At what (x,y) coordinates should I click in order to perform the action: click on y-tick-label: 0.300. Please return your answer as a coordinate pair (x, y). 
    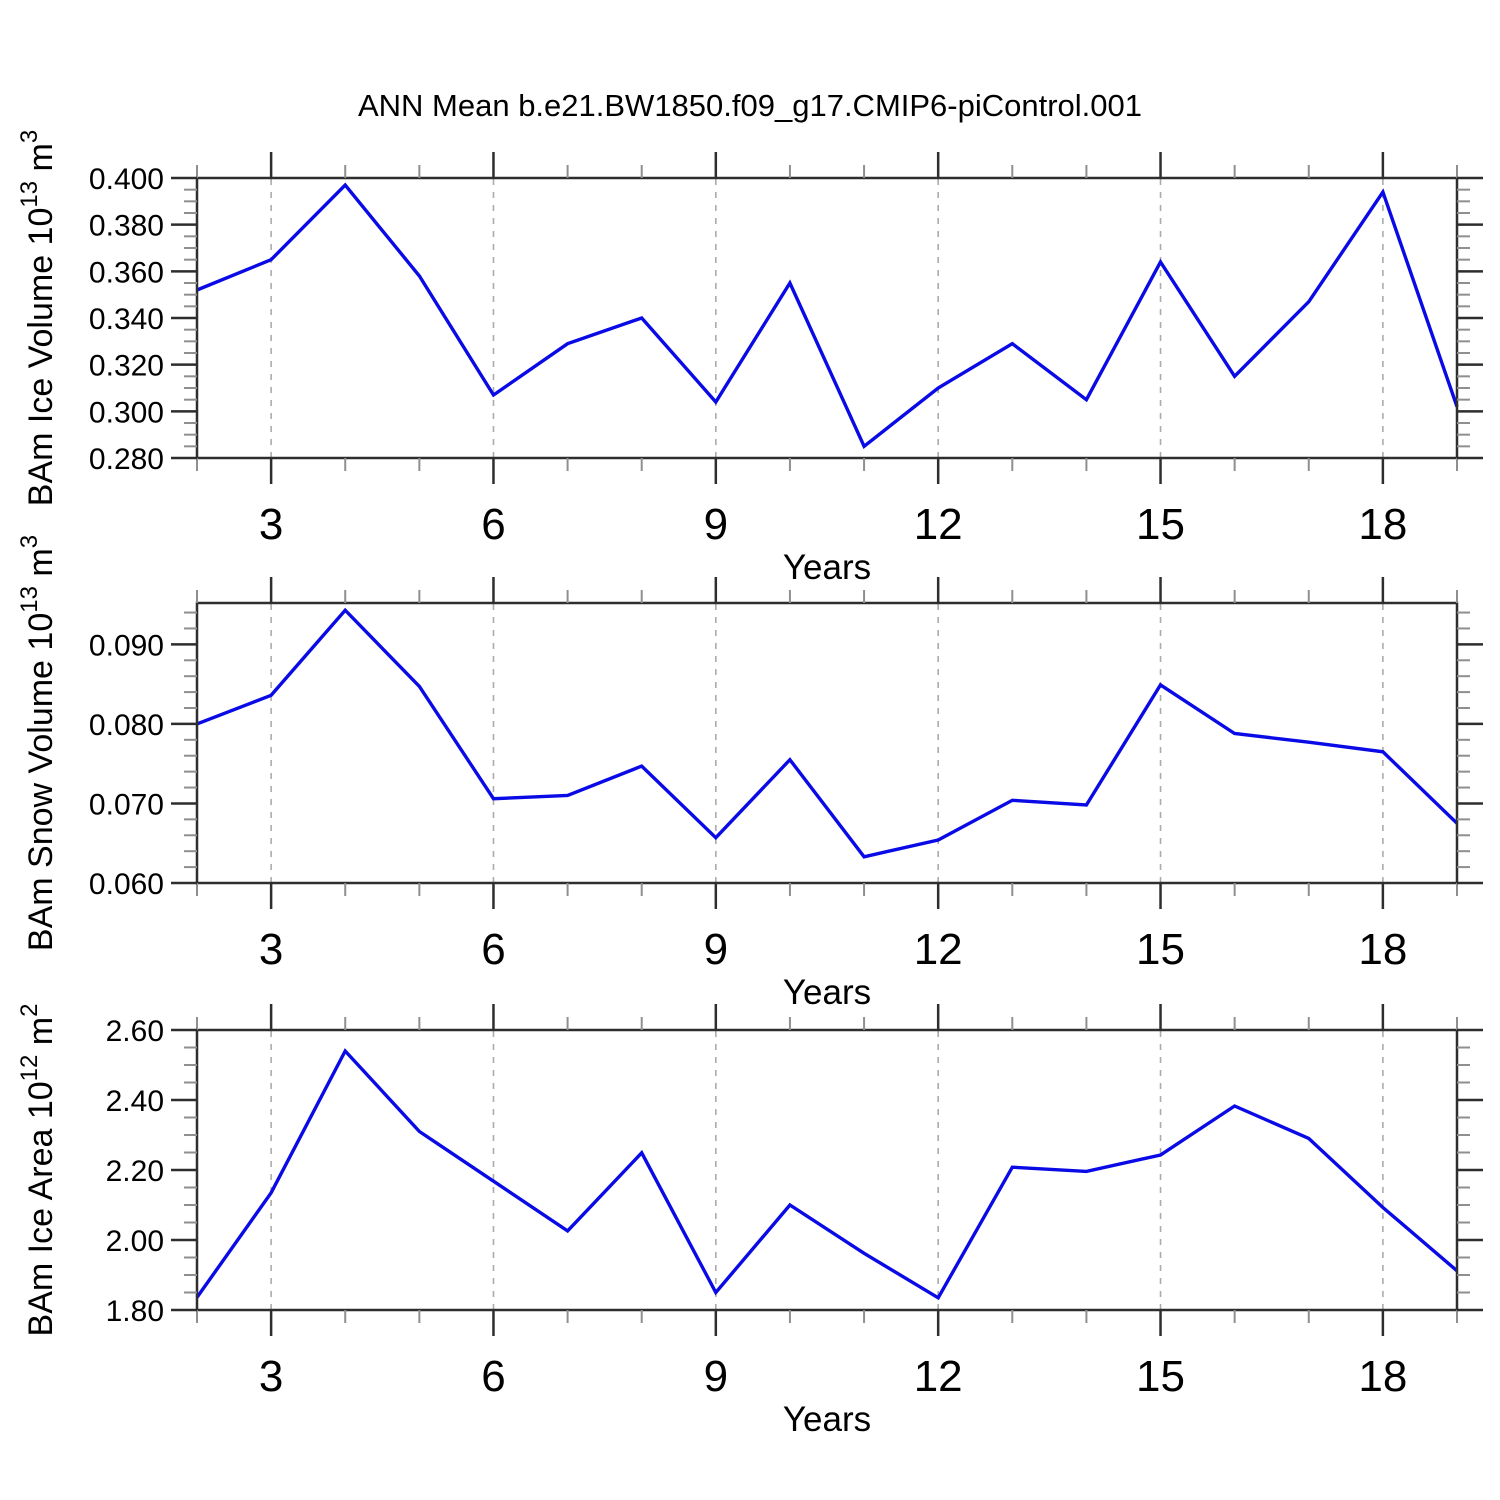
    Looking at the image, I should click on (126, 412).